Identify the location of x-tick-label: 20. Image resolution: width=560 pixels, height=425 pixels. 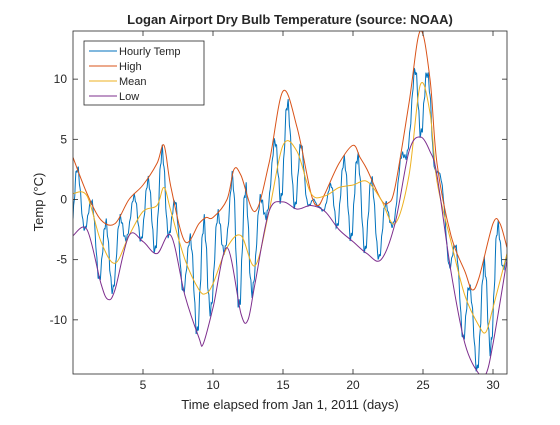
(353, 385).